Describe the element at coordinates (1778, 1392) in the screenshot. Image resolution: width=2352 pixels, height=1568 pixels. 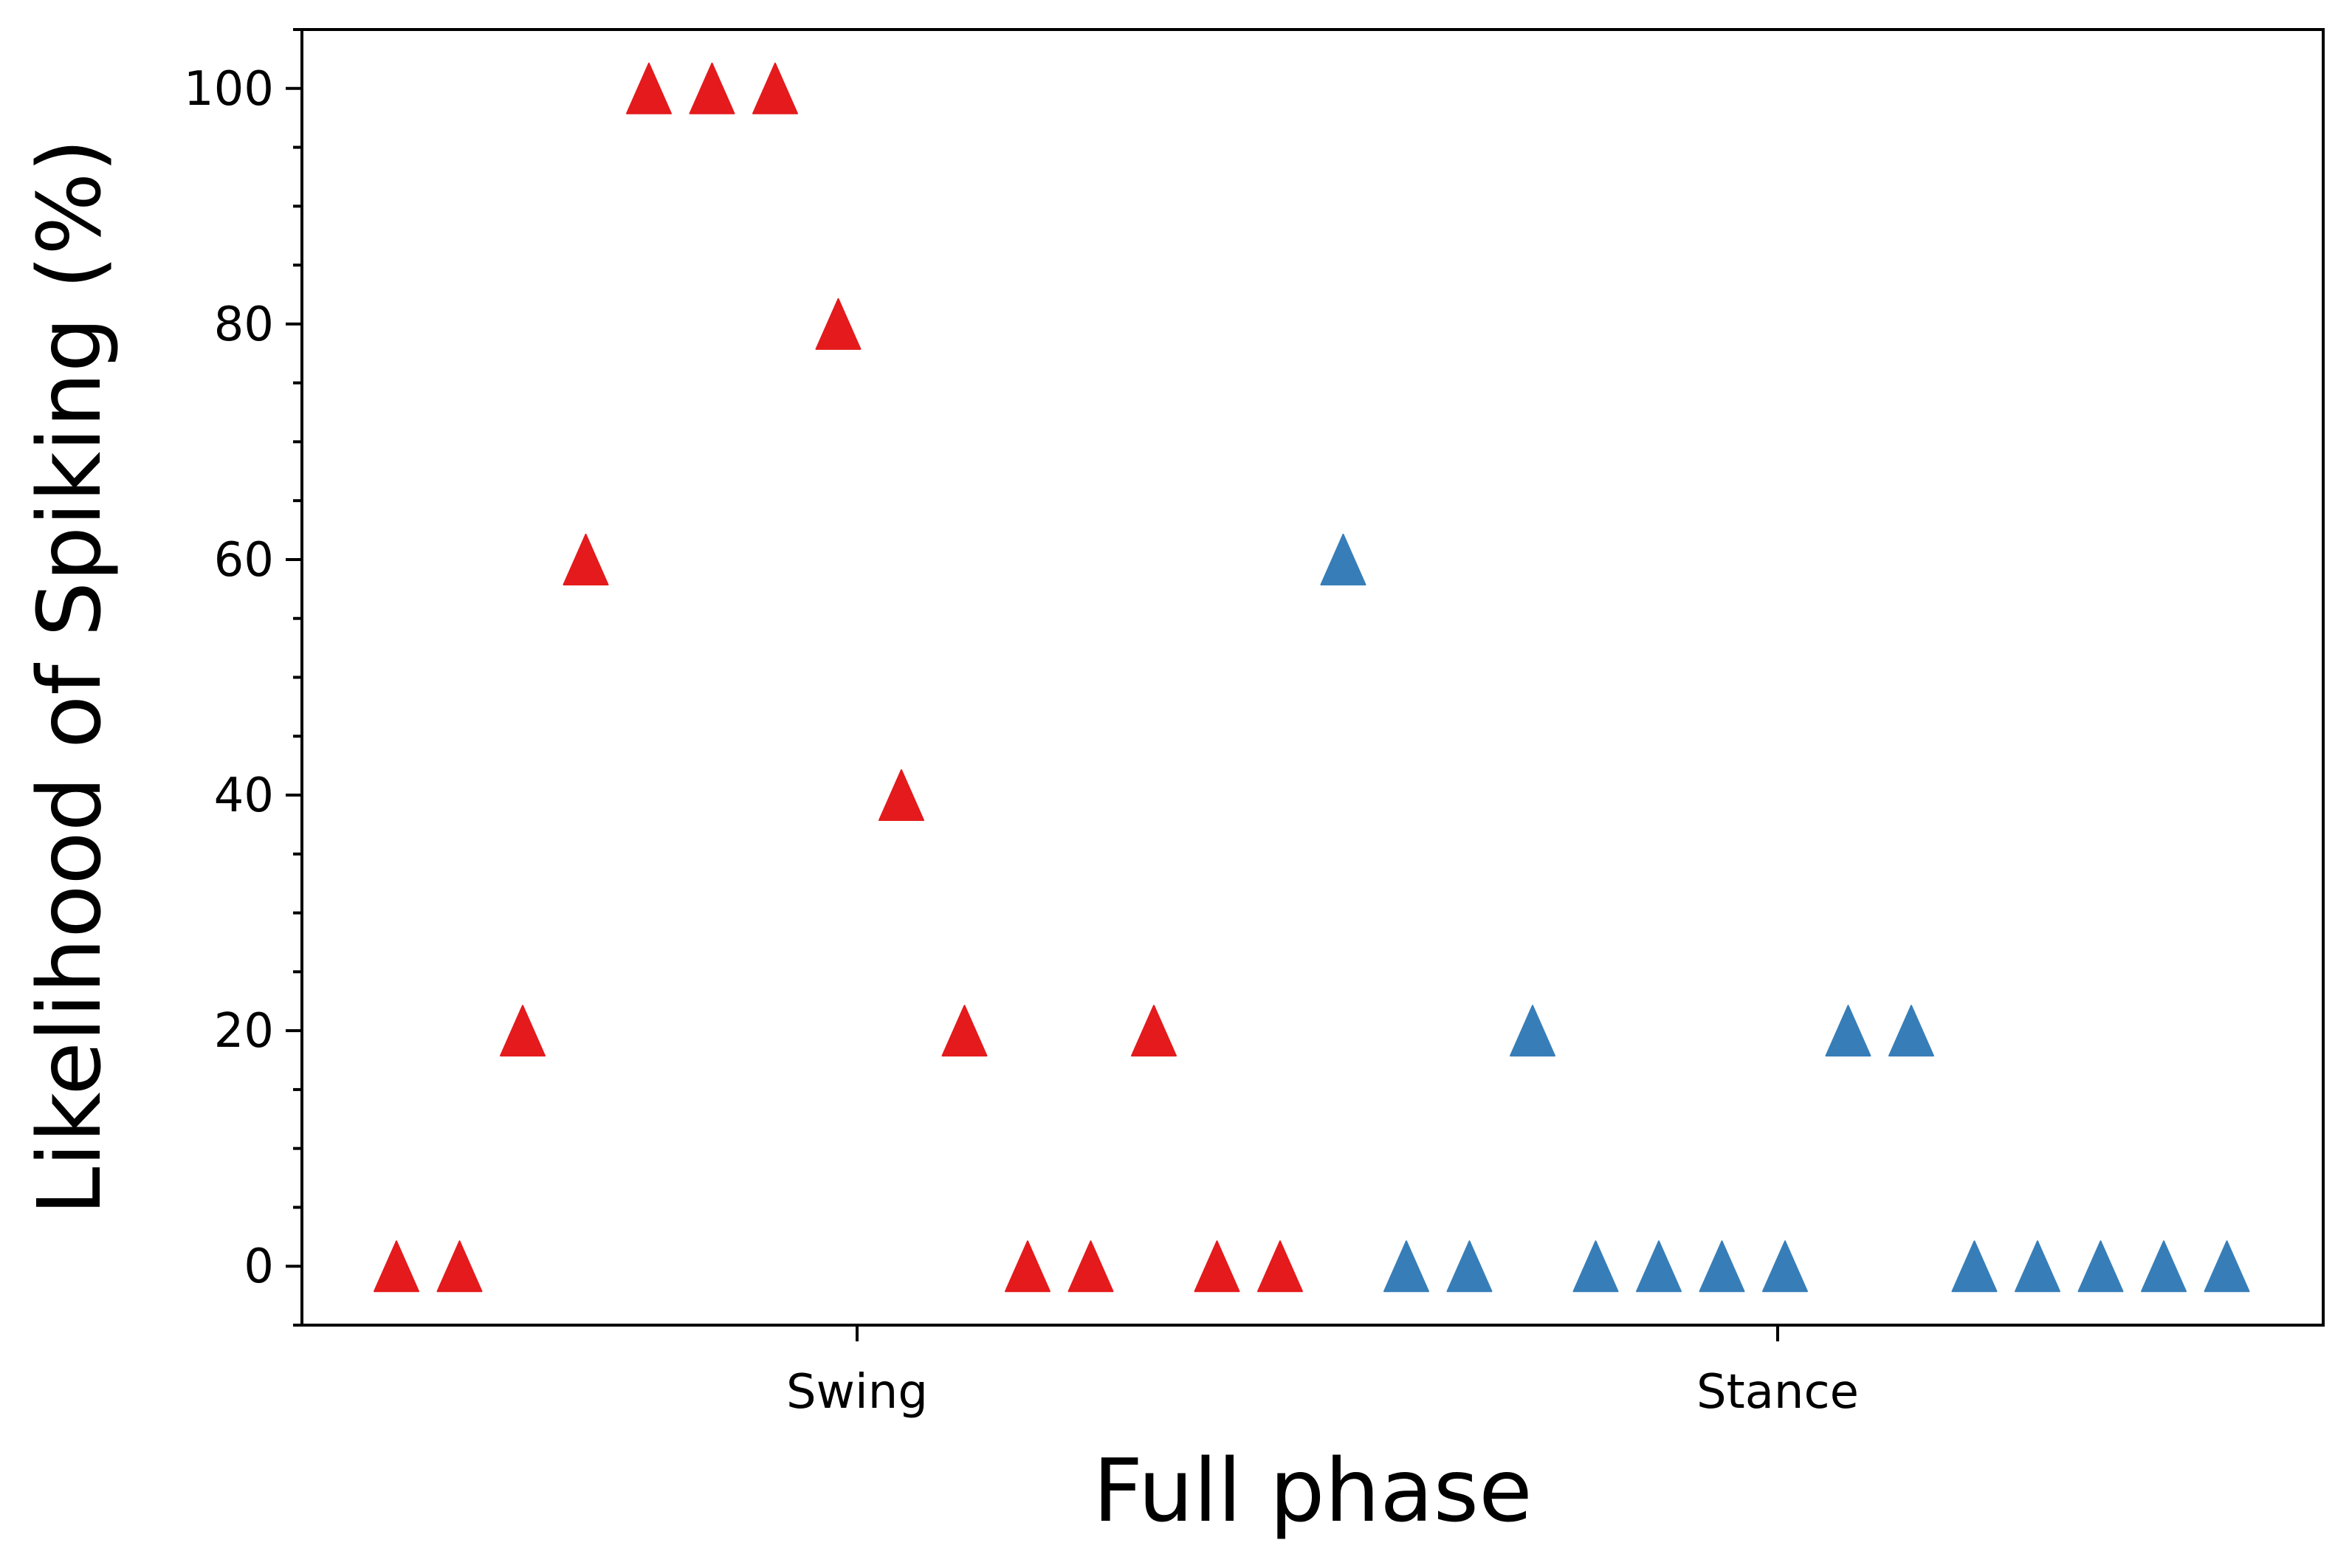
I see `x-tick-label-stance: Stance` at that location.